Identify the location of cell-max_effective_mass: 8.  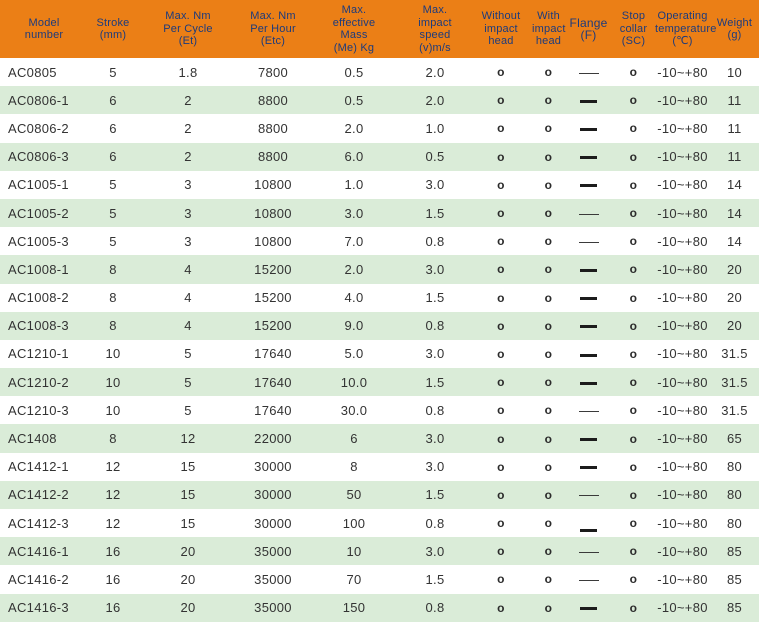
(354, 467).